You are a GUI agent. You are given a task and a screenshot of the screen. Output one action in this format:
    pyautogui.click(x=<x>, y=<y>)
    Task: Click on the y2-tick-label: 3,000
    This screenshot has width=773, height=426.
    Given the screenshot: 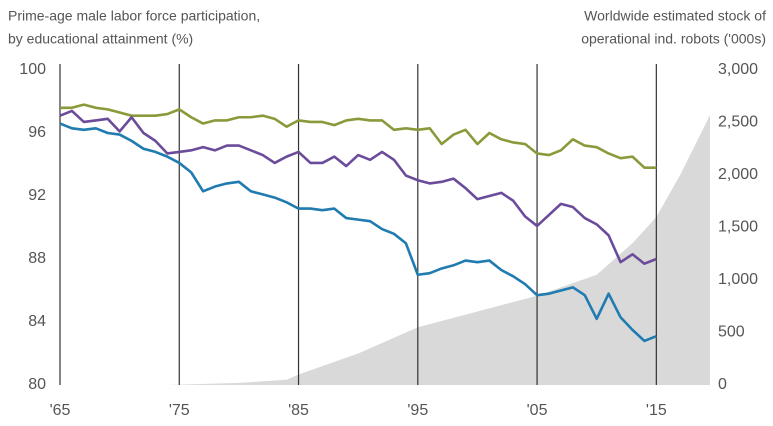 What is the action you would take?
    pyautogui.click(x=738, y=69)
    